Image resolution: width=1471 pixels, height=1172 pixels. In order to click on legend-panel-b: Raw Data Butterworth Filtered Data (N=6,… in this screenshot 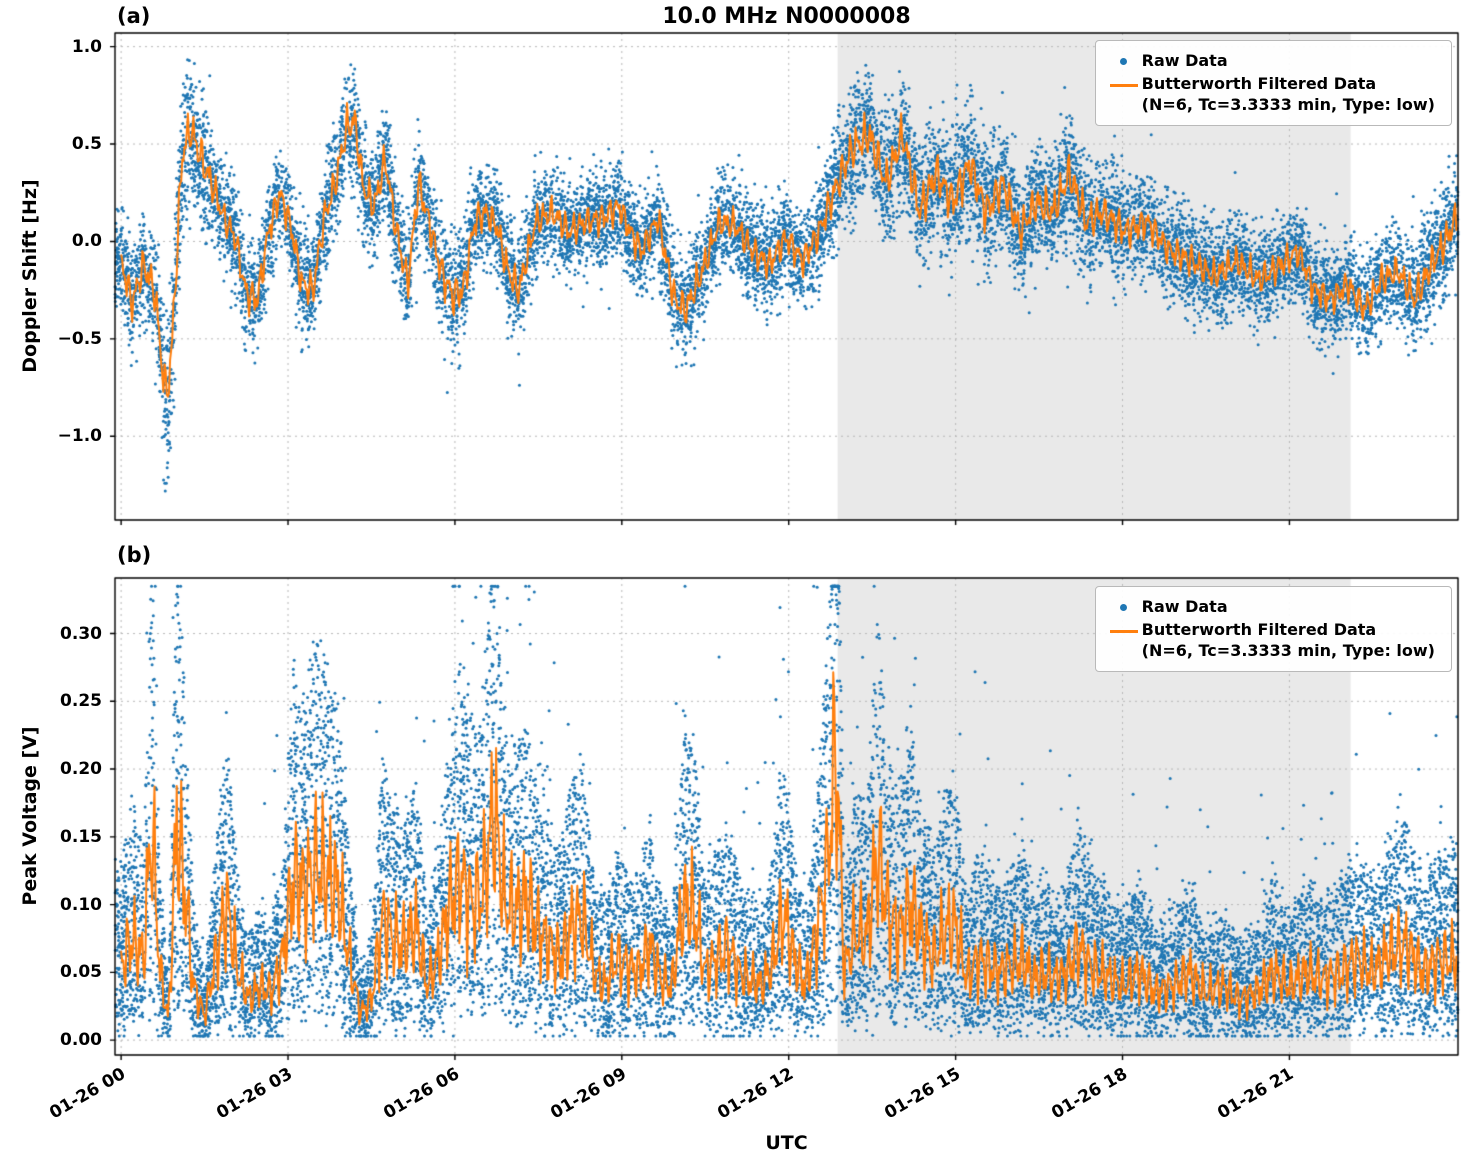, I will do `click(1273, 629)`.